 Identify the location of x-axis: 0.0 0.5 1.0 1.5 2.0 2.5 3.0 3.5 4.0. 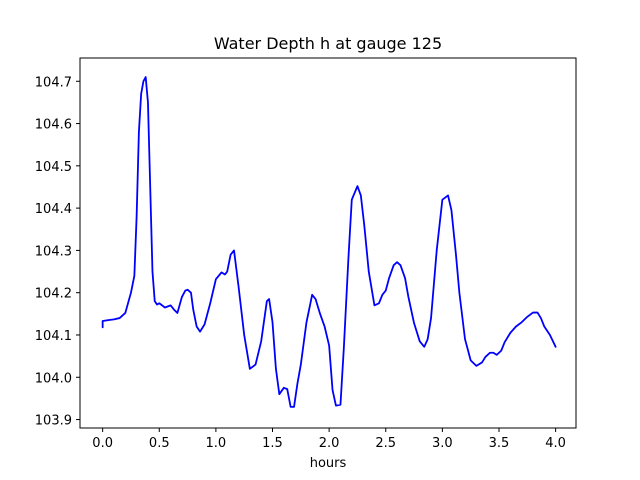
(329, 439).